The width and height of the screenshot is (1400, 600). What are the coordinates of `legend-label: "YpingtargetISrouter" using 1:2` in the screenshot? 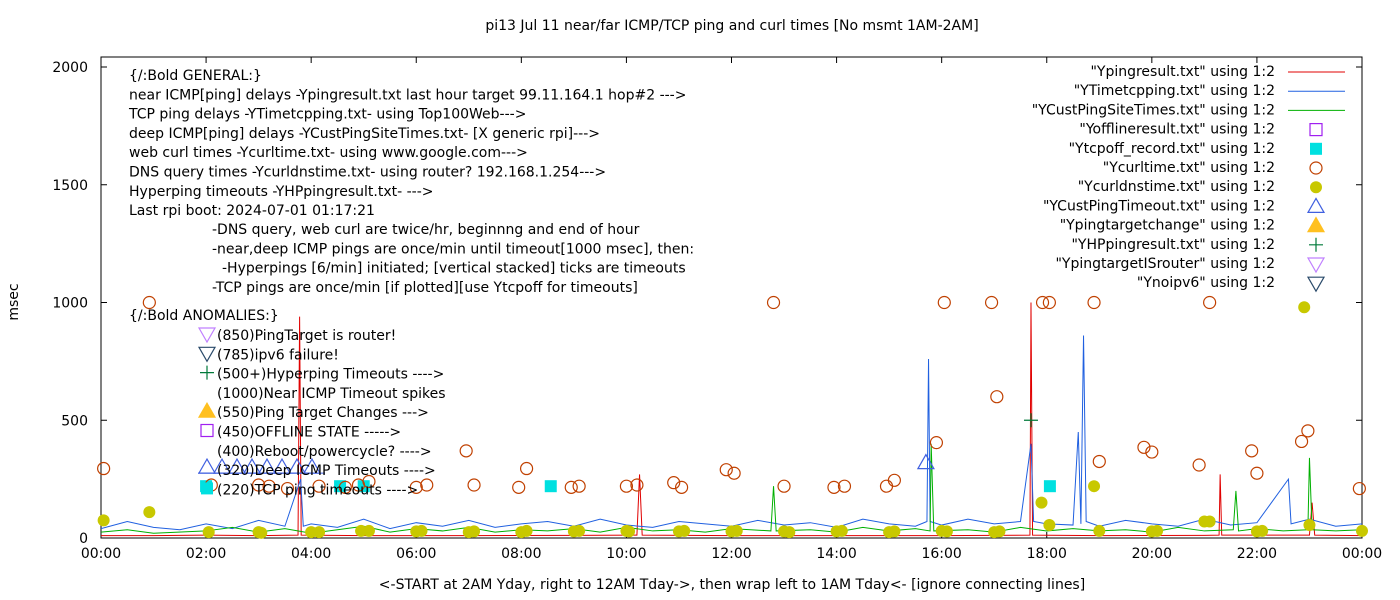 It's located at (1165, 264).